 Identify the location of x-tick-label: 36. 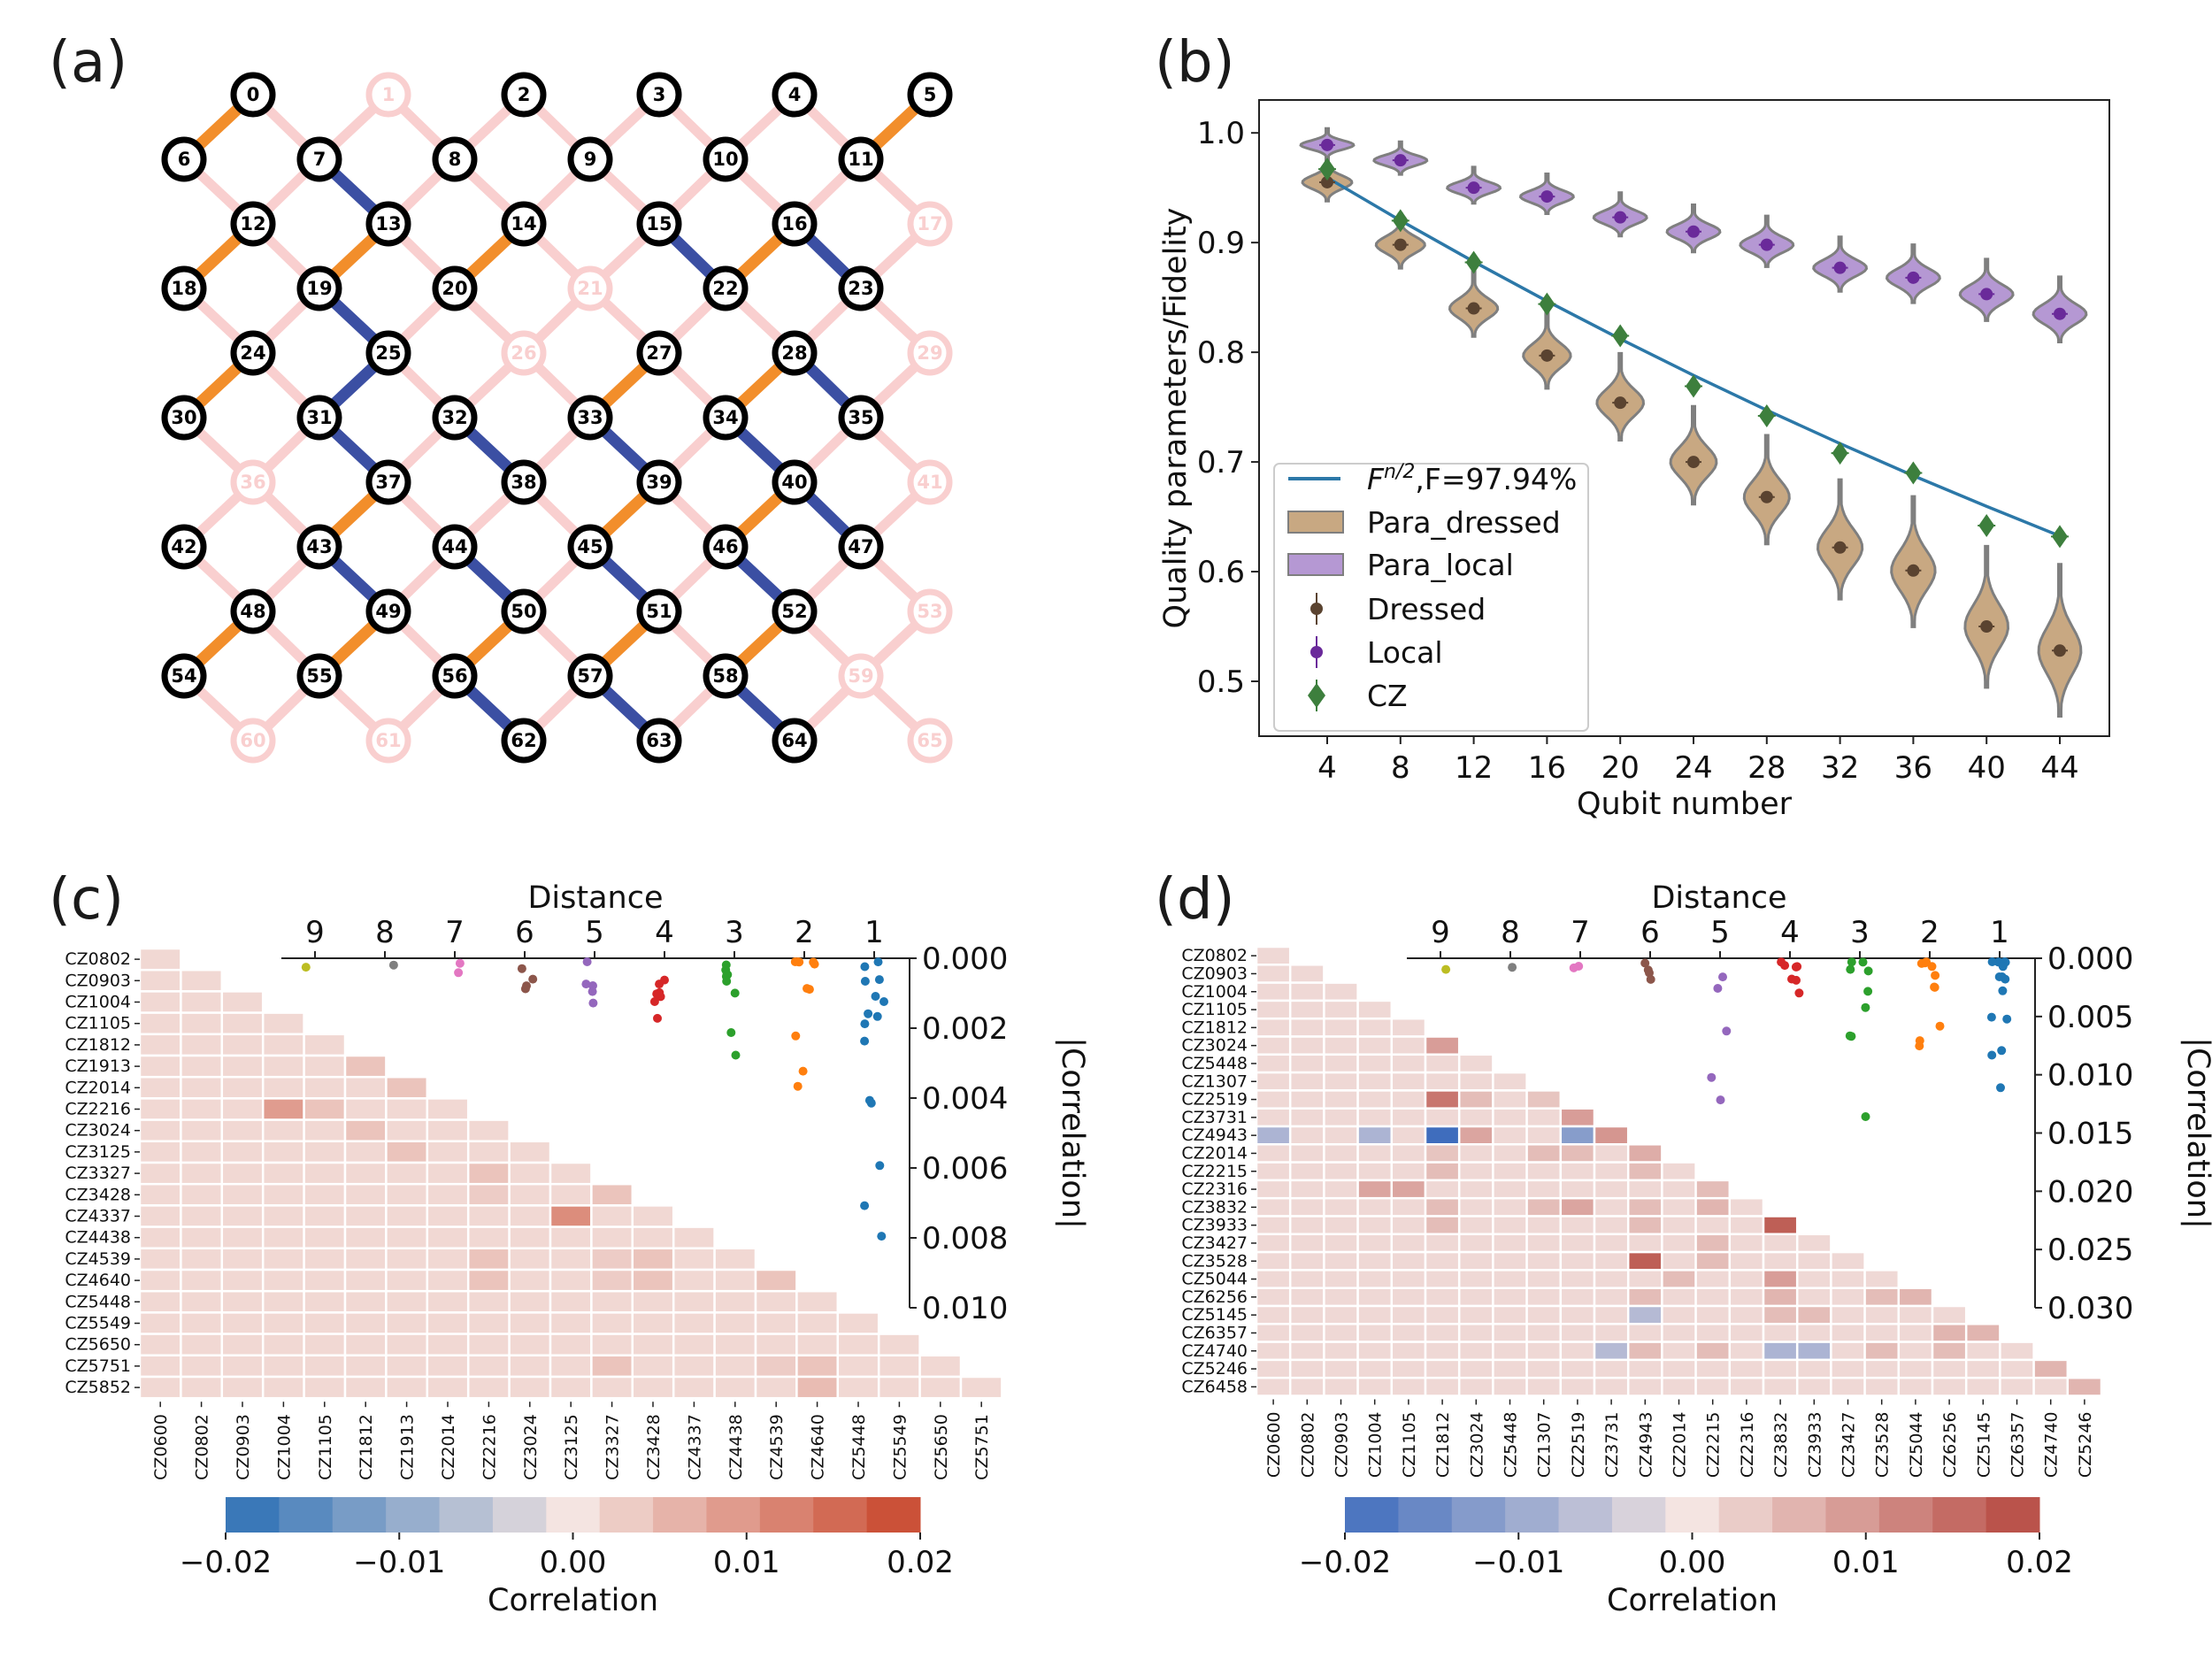
(1913, 768).